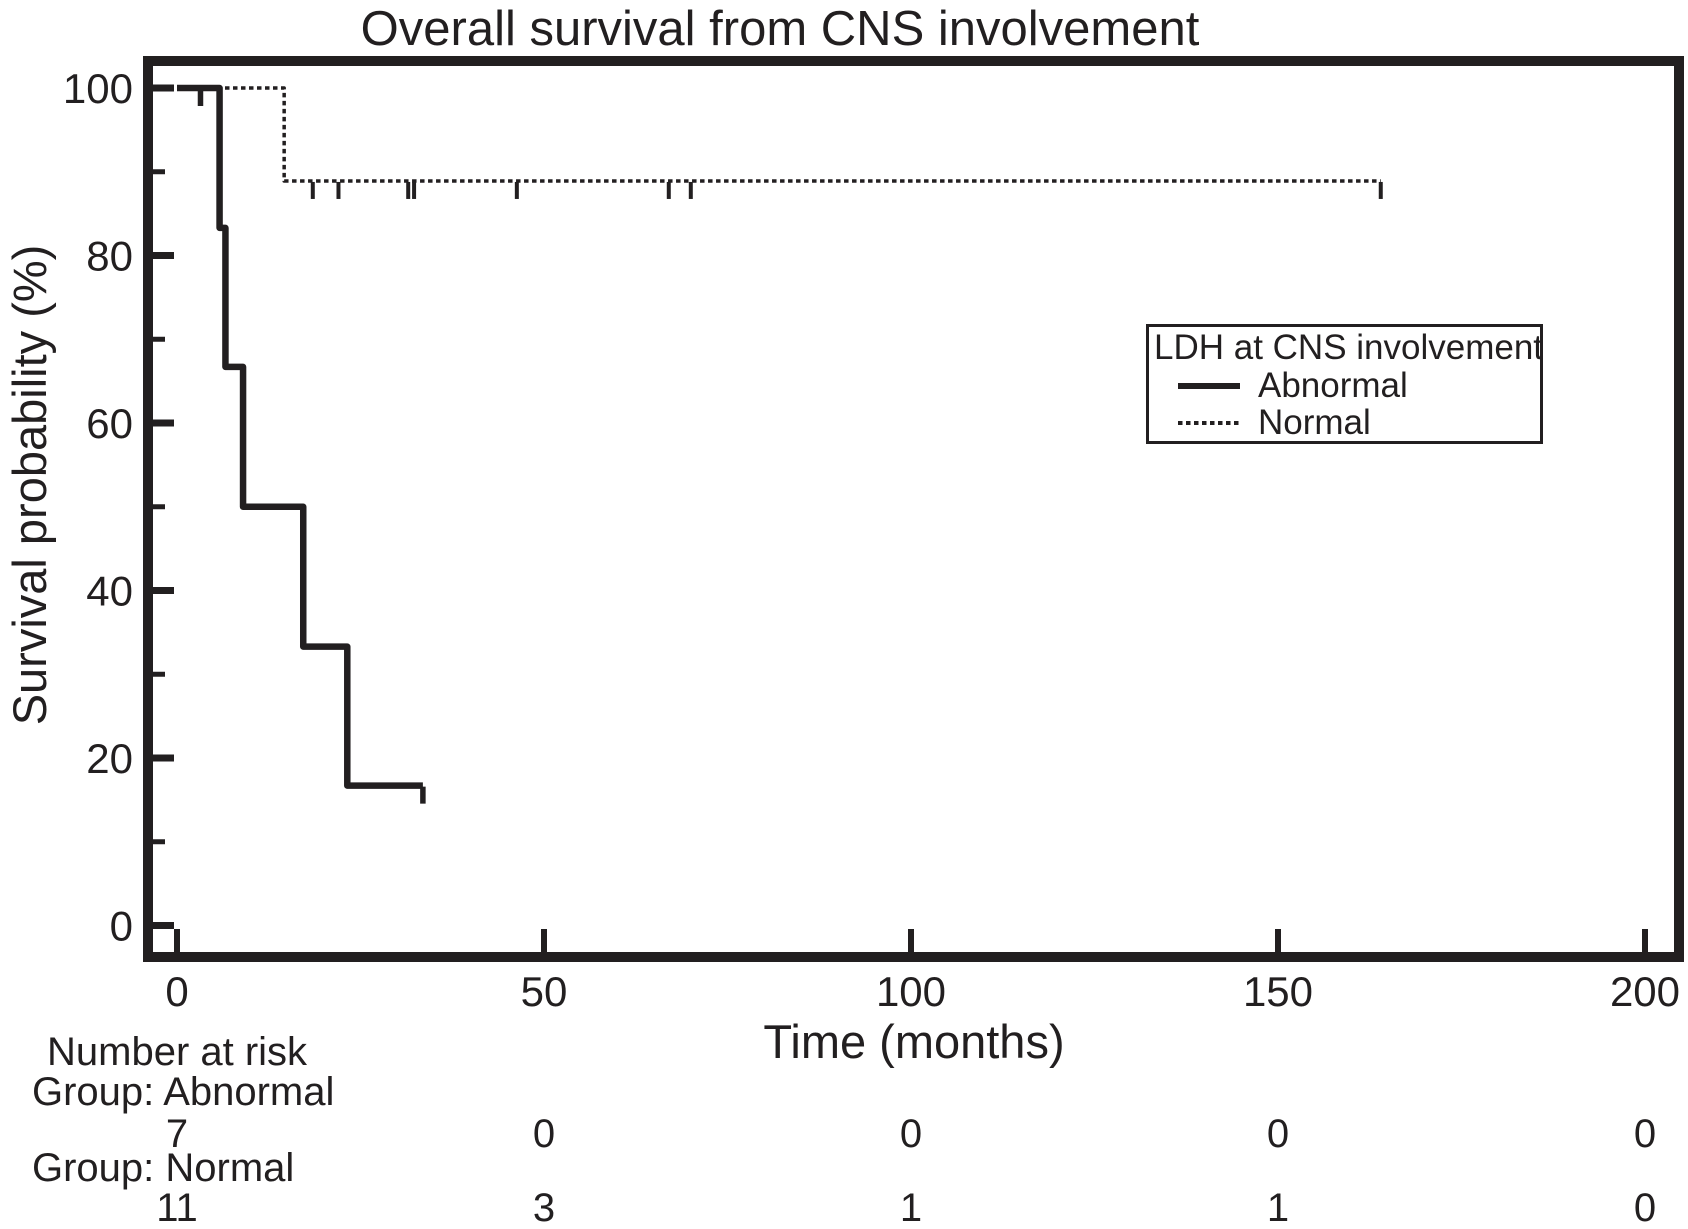 The width and height of the screenshot is (1688, 1229). I want to click on legend-label-abnormal: Abnormal, so click(1333, 385).